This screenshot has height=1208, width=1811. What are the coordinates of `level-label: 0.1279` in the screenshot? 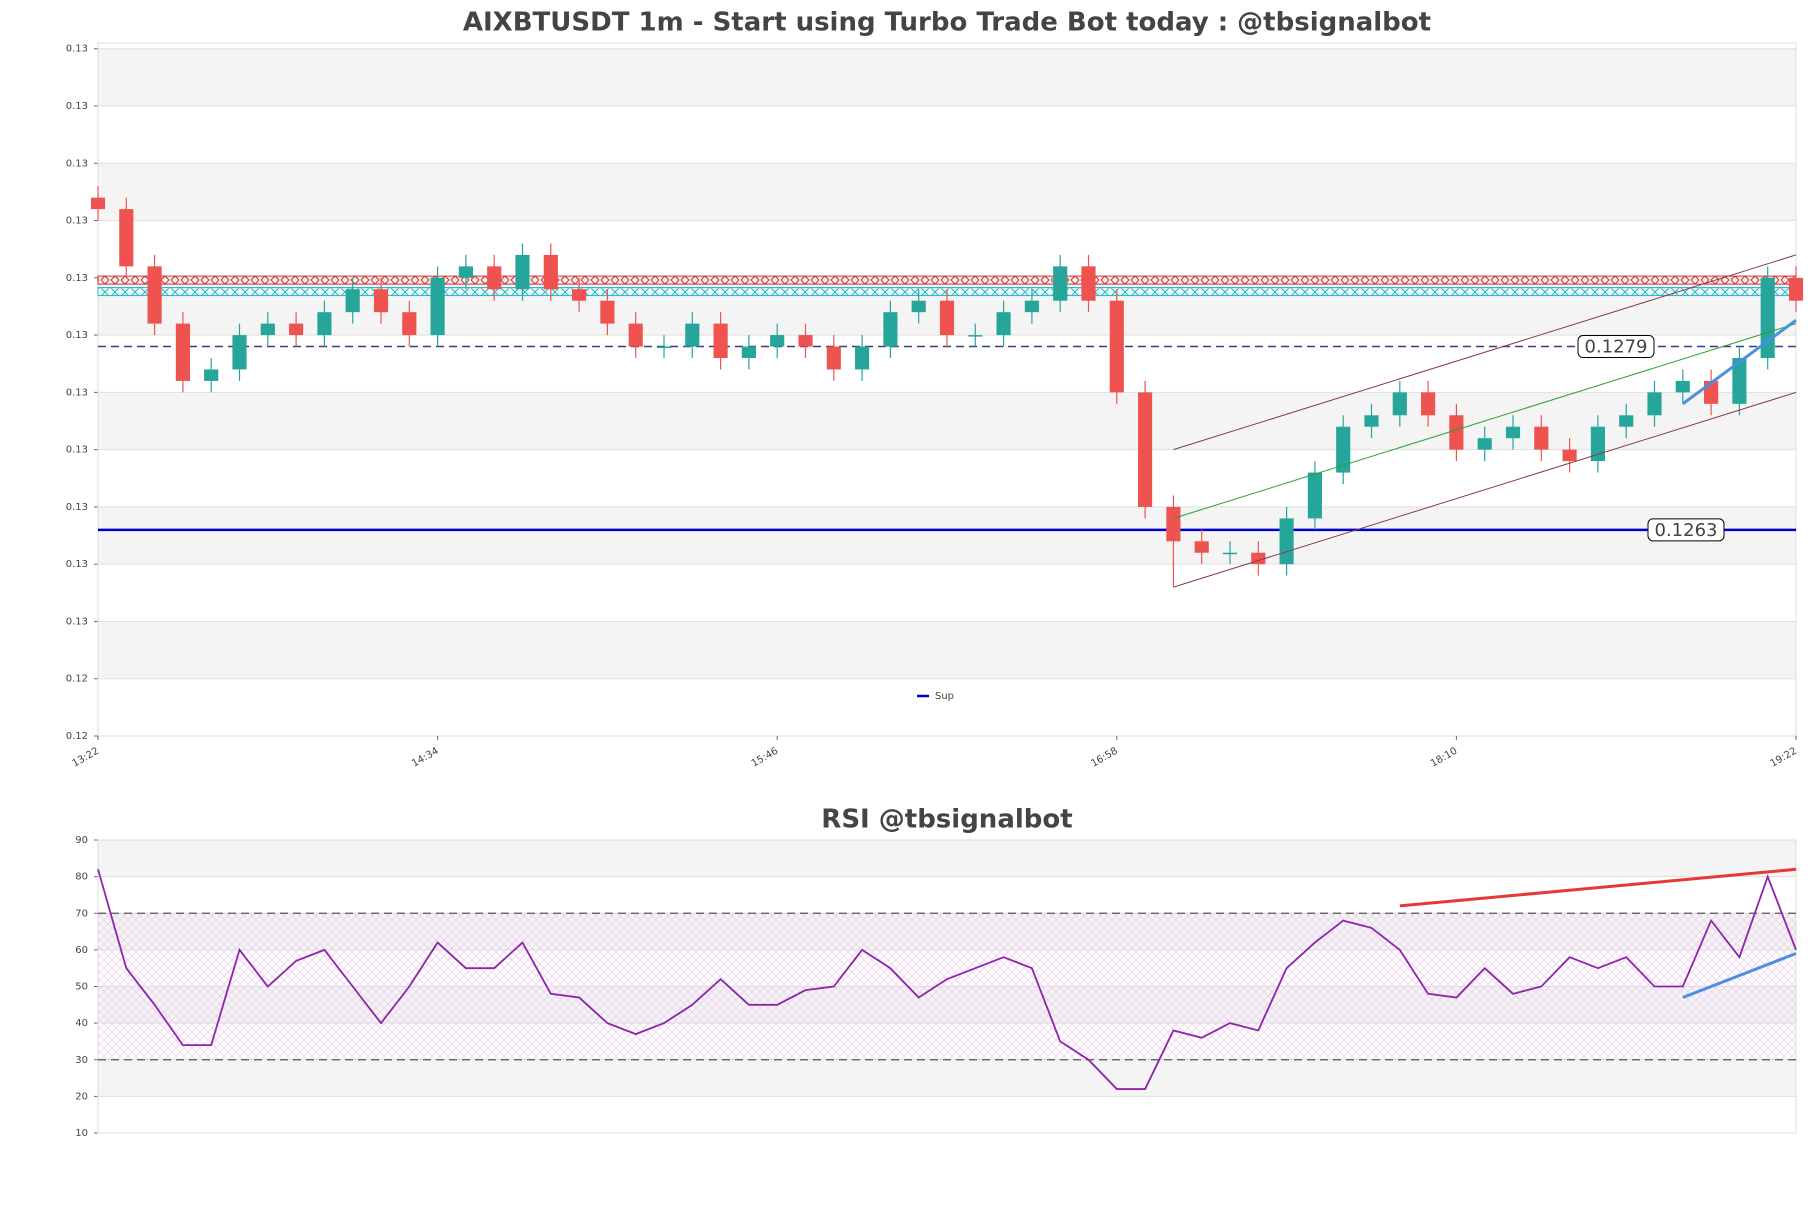 It's located at (1616, 347).